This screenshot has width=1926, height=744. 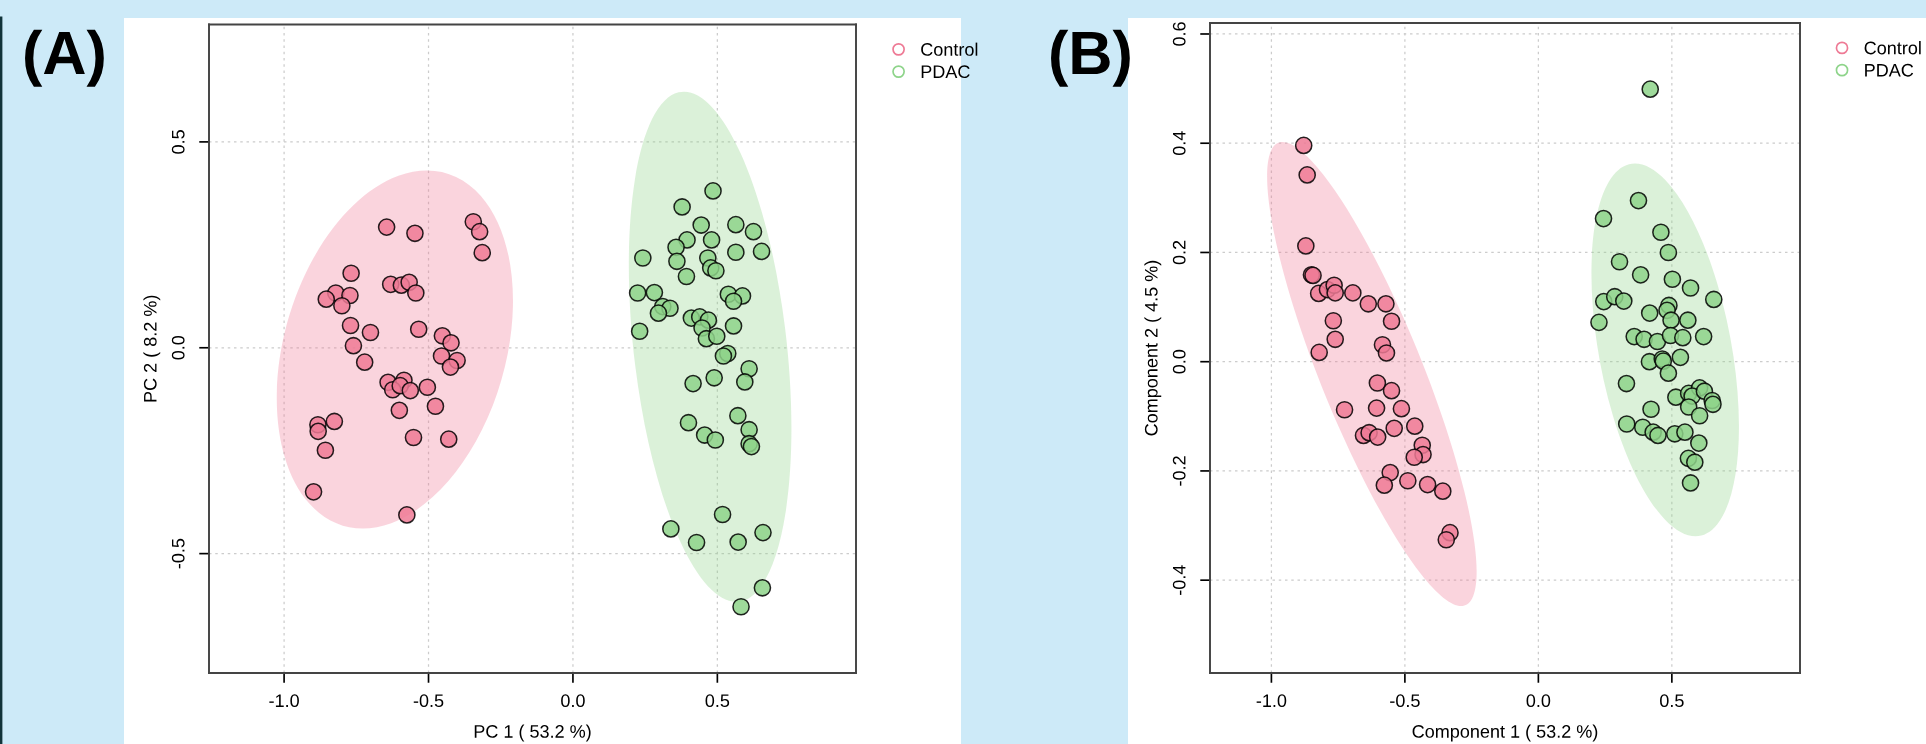 What do you see at coordinates (1179, 471) in the screenshot?
I see `y-tick-label: -0.2` at bounding box center [1179, 471].